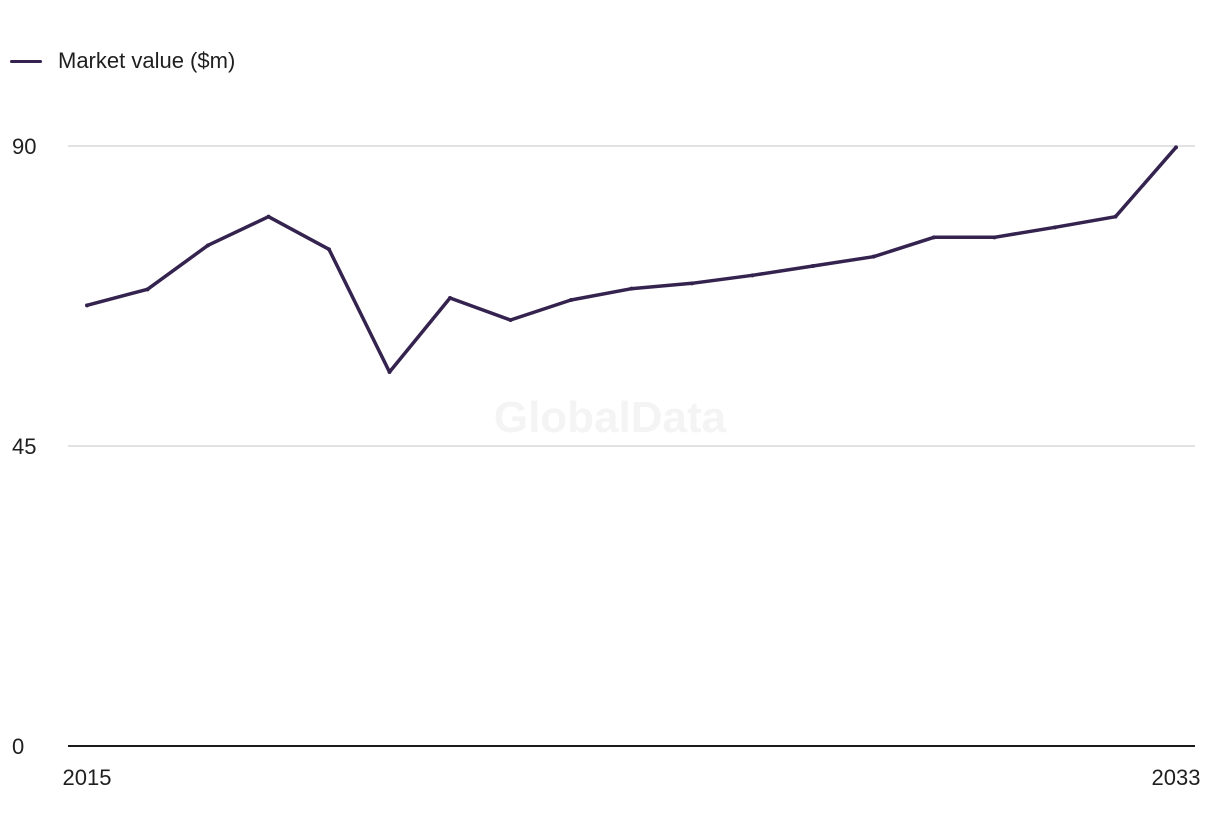 This screenshot has height=836, width=1220. I want to click on y-axis-ticks: 0 45 90, so click(24, 446).